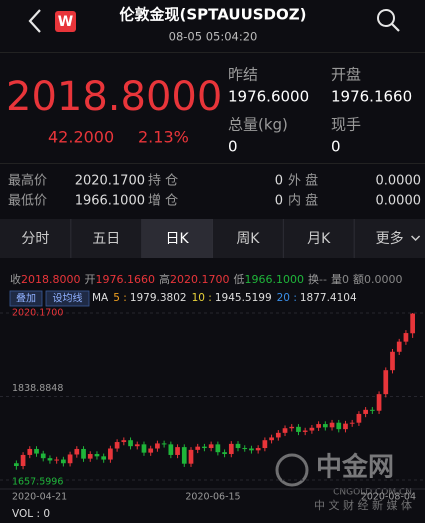 The height and width of the screenshot is (523, 425). I want to click on info-label: 高, so click(164, 279).